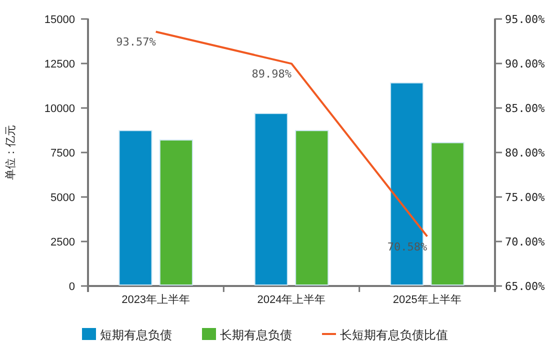 The image size is (560, 346). What do you see at coordinates (525, 242) in the screenshot?
I see `y2-tick-label: 70.00%` at bounding box center [525, 242].